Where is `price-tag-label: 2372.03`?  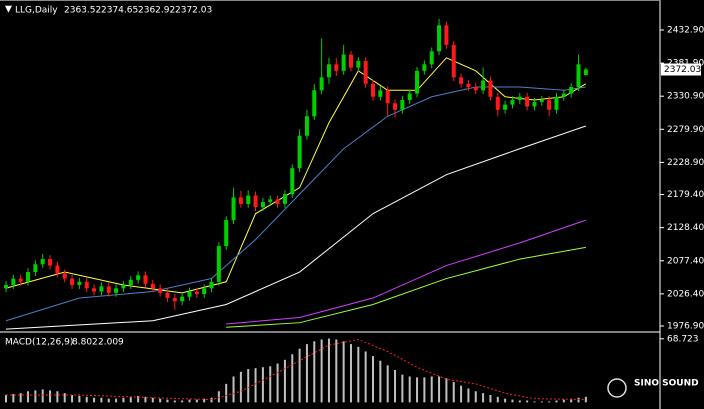
price-tag-label: 2372.03 is located at coordinates (682, 70).